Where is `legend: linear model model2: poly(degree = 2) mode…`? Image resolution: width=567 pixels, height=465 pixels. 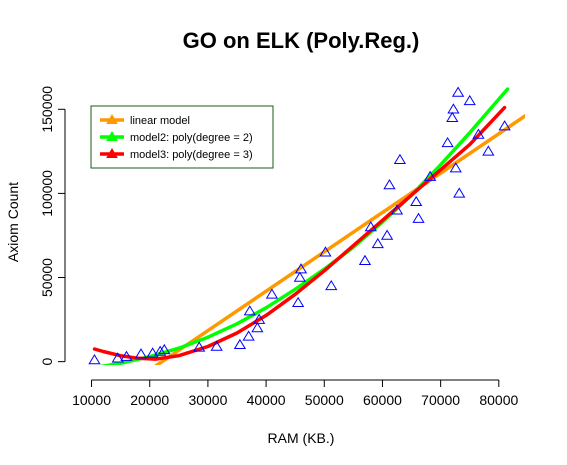
legend: linear model model2: poly(degree = 2) mode… is located at coordinates (182, 137).